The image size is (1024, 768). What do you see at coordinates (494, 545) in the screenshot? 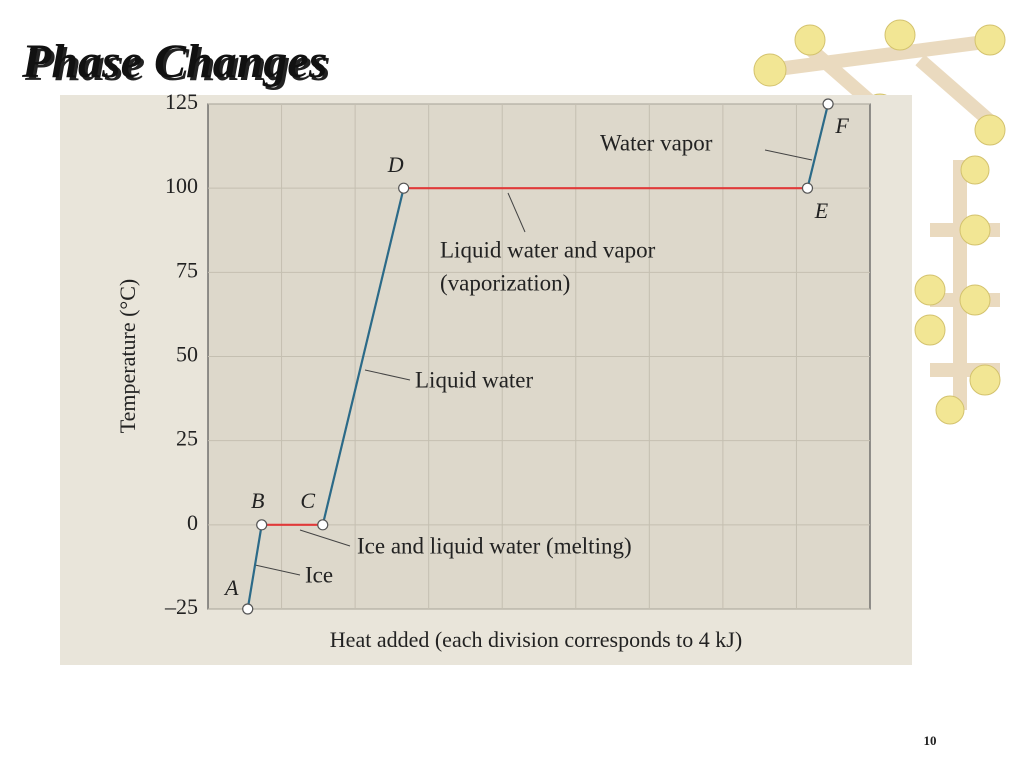
I see `annotation: Ice and liquid water (melting)` at bounding box center [494, 545].